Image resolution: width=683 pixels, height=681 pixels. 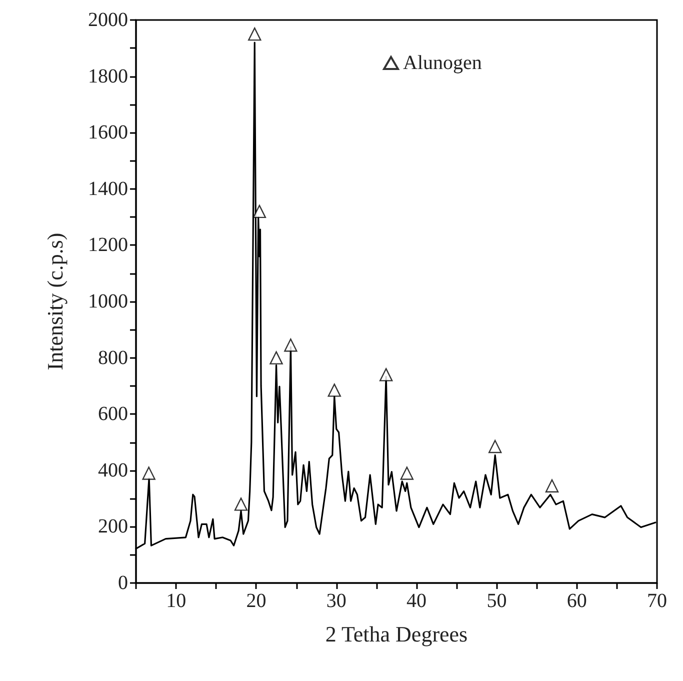 I want to click on legend-label: Alunogen, so click(x=442, y=63).